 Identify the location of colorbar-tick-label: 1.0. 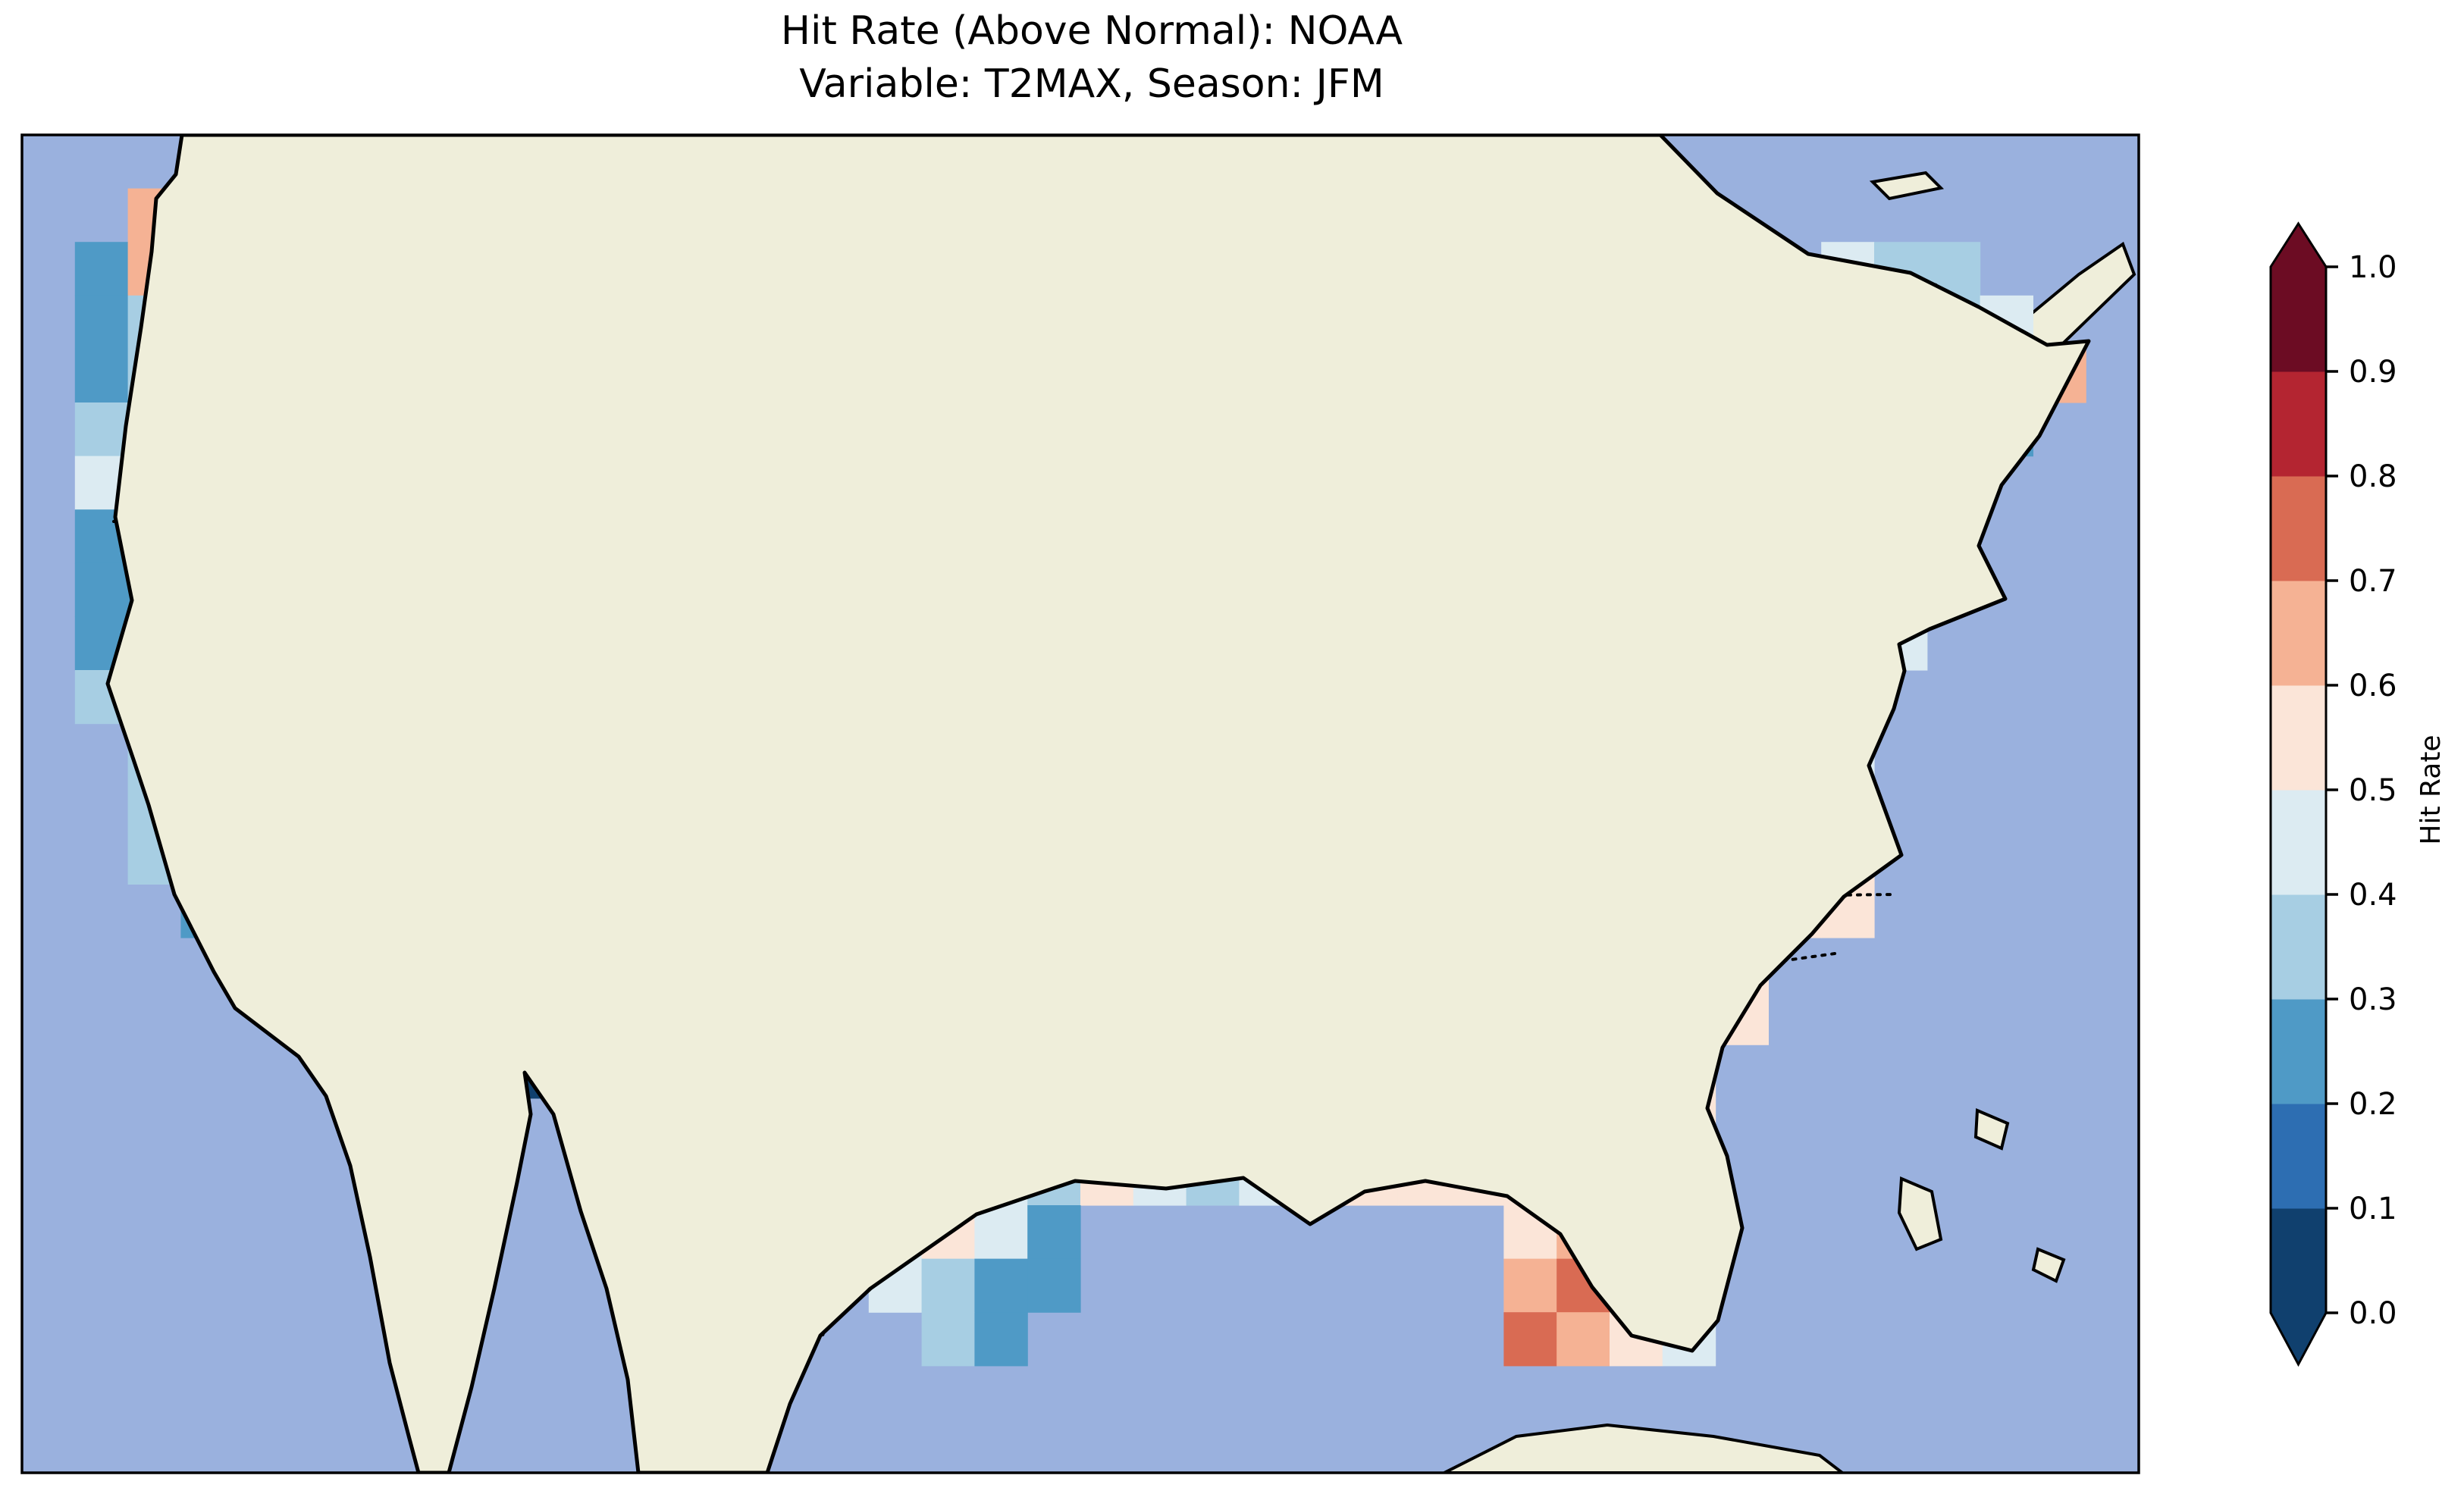
(2373, 267).